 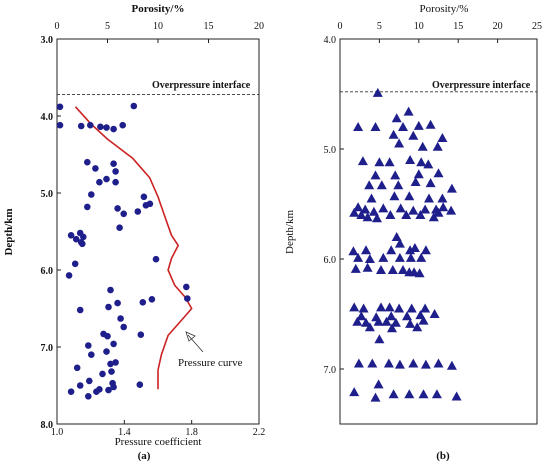 What do you see at coordinates (133, 248) in the screenshot?
I see `pressure-curve` at bounding box center [133, 248].